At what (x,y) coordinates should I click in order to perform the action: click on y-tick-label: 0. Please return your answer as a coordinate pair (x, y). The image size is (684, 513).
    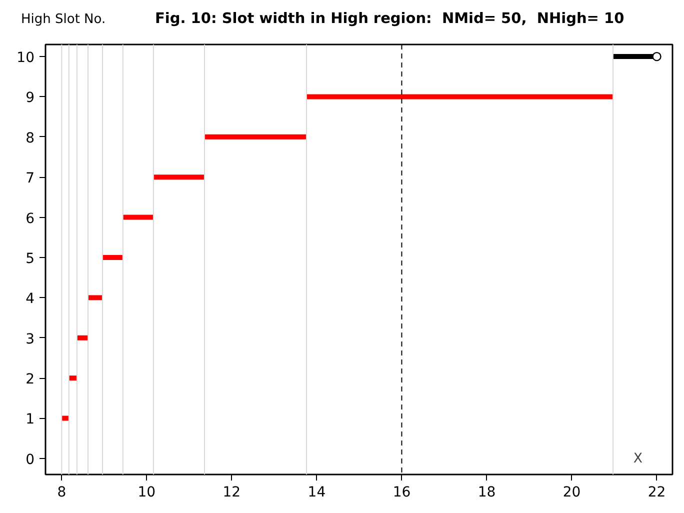
    Looking at the image, I should click on (30, 460).